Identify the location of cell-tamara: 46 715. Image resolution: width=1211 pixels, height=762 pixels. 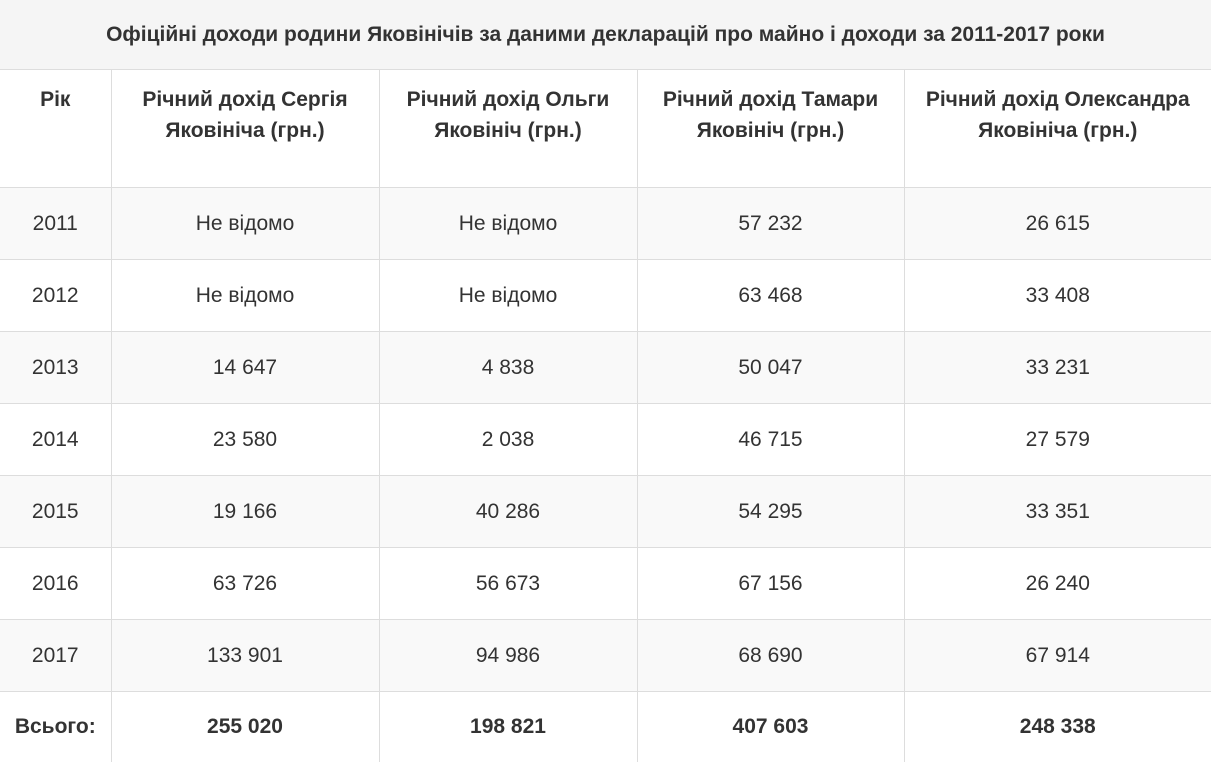
(770, 440).